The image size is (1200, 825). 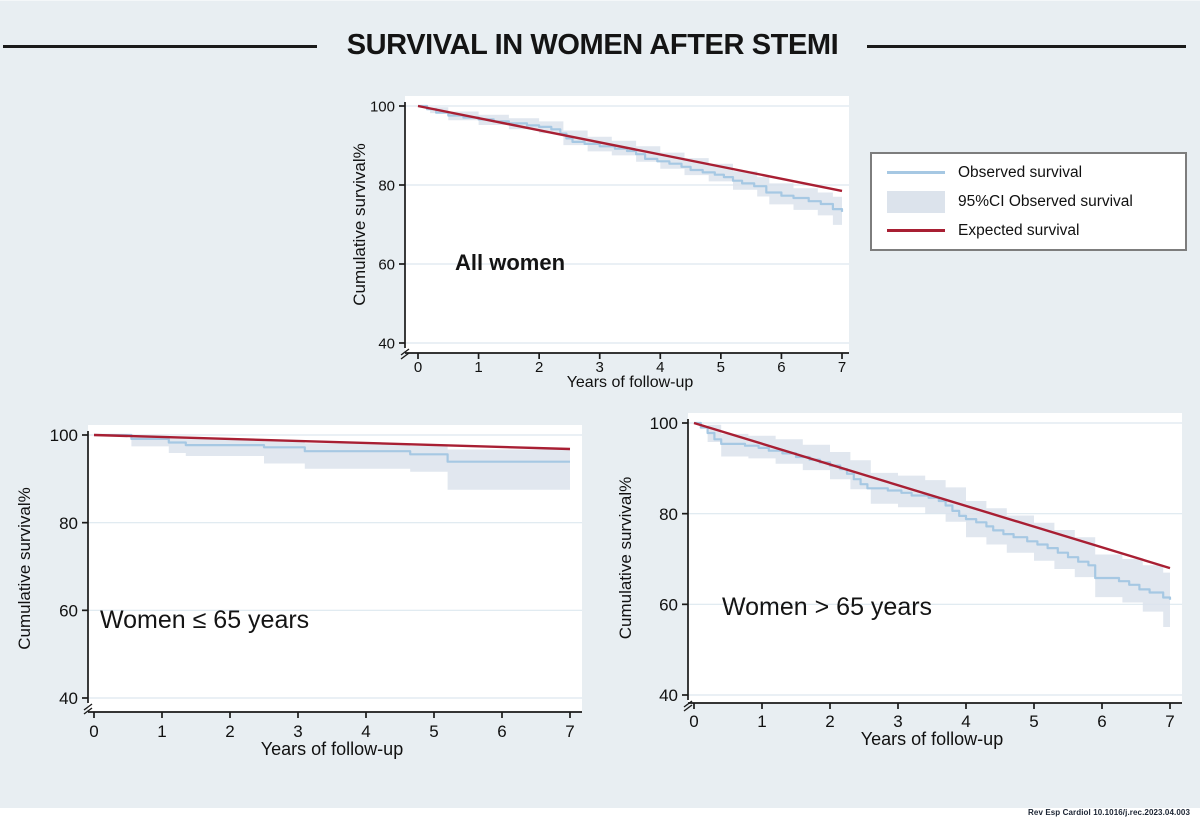 I want to click on chart-annotation: Women > 65 years, so click(x=827, y=607).